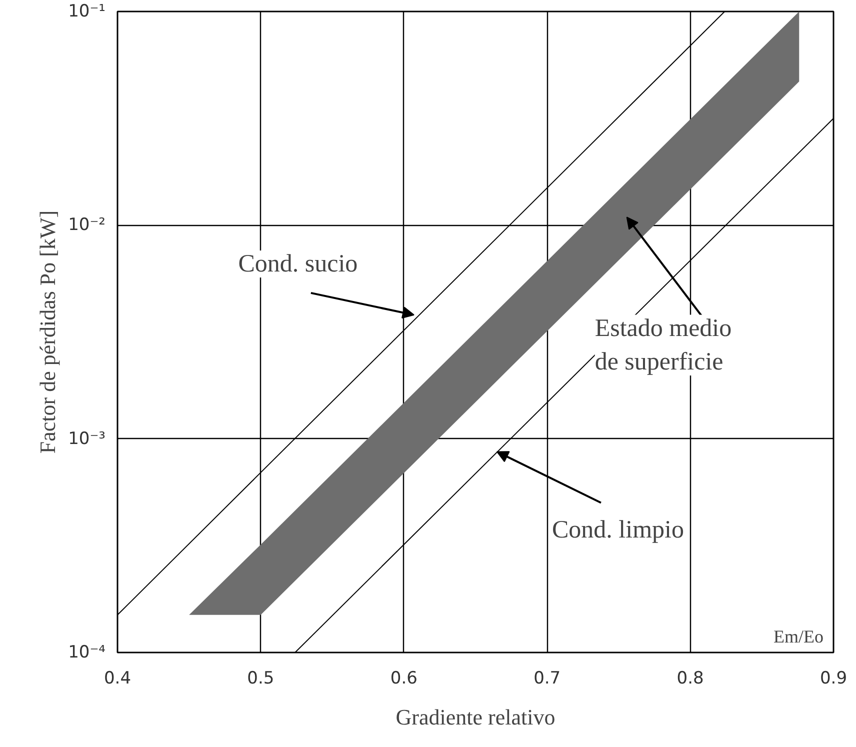 This screenshot has width=856, height=747. Describe the element at coordinates (87, 652) in the screenshot. I see `y-tick-label: 10⁻⁴` at that location.